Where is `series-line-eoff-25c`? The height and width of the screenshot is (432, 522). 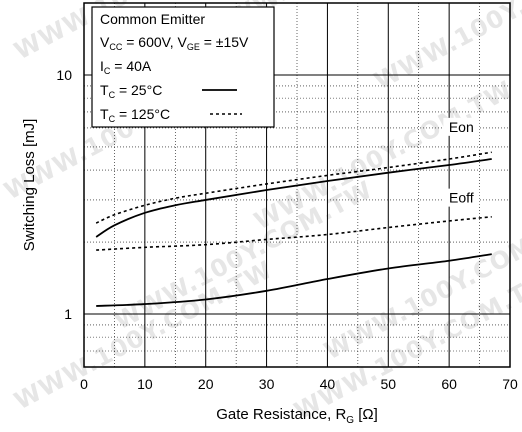
series-line-eoff-25c is located at coordinates (294, 280).